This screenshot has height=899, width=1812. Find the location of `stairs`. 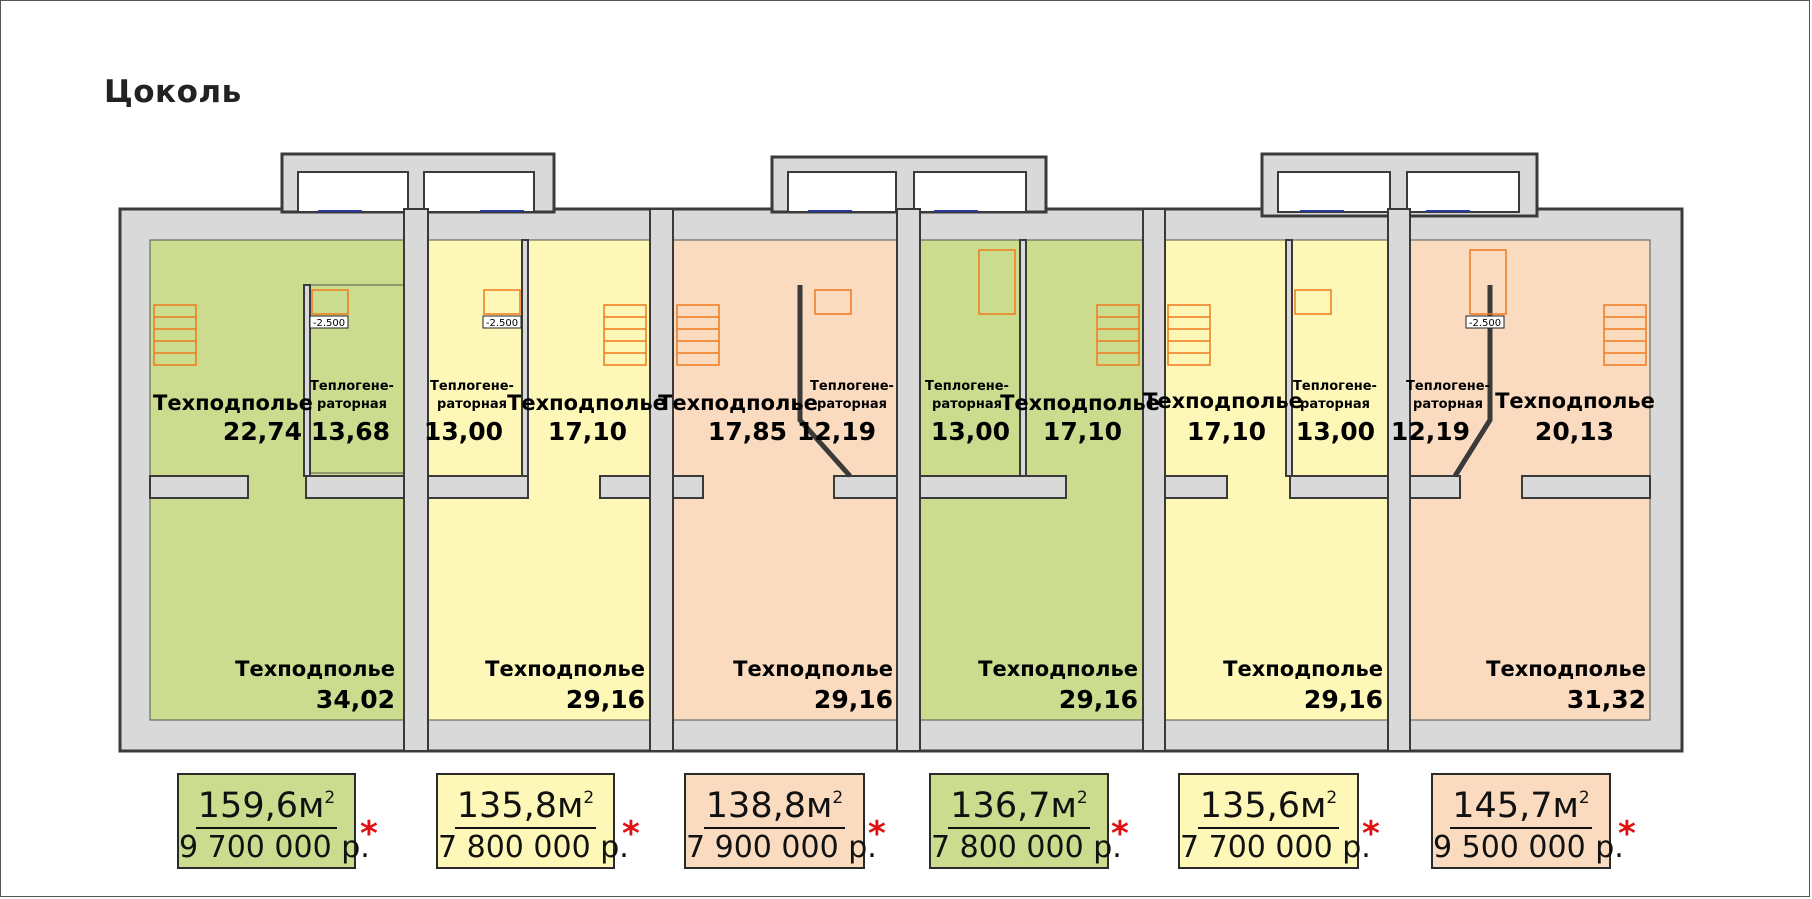

stairs is located at coordinates (900, 307).